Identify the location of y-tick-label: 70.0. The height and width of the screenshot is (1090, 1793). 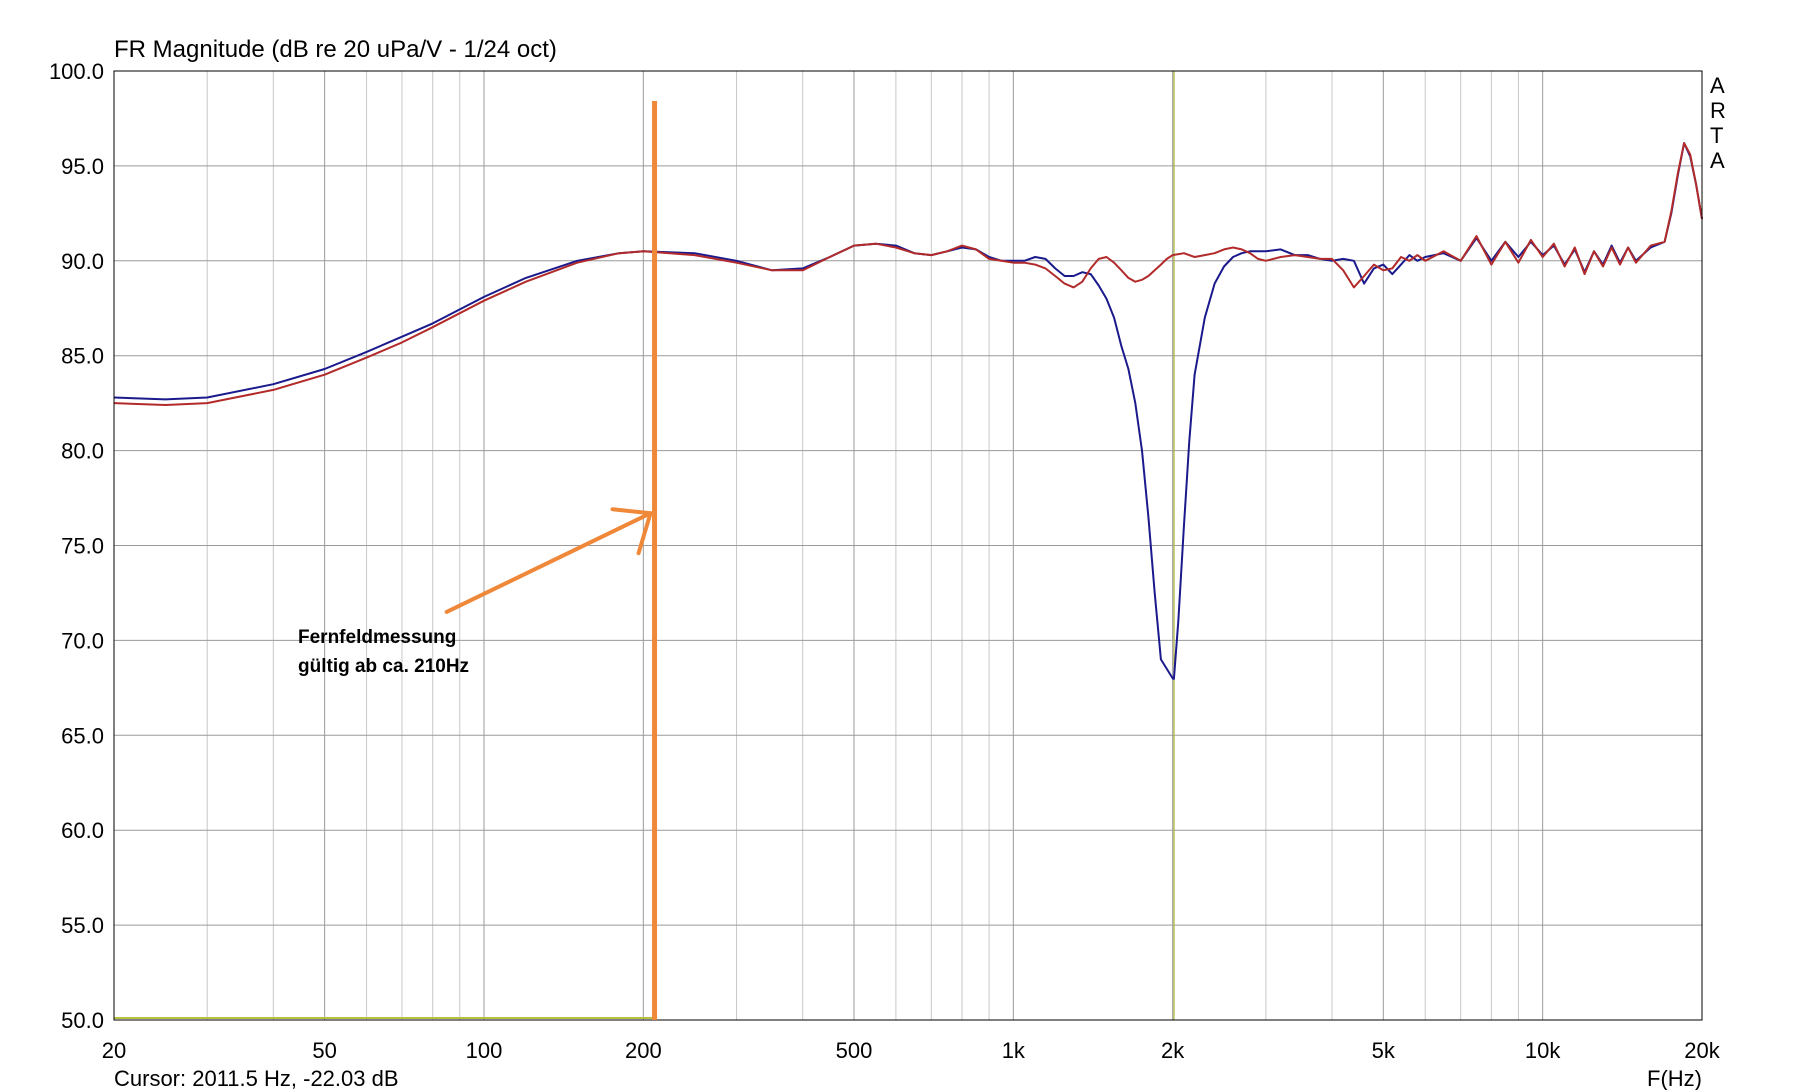
(82, 640).